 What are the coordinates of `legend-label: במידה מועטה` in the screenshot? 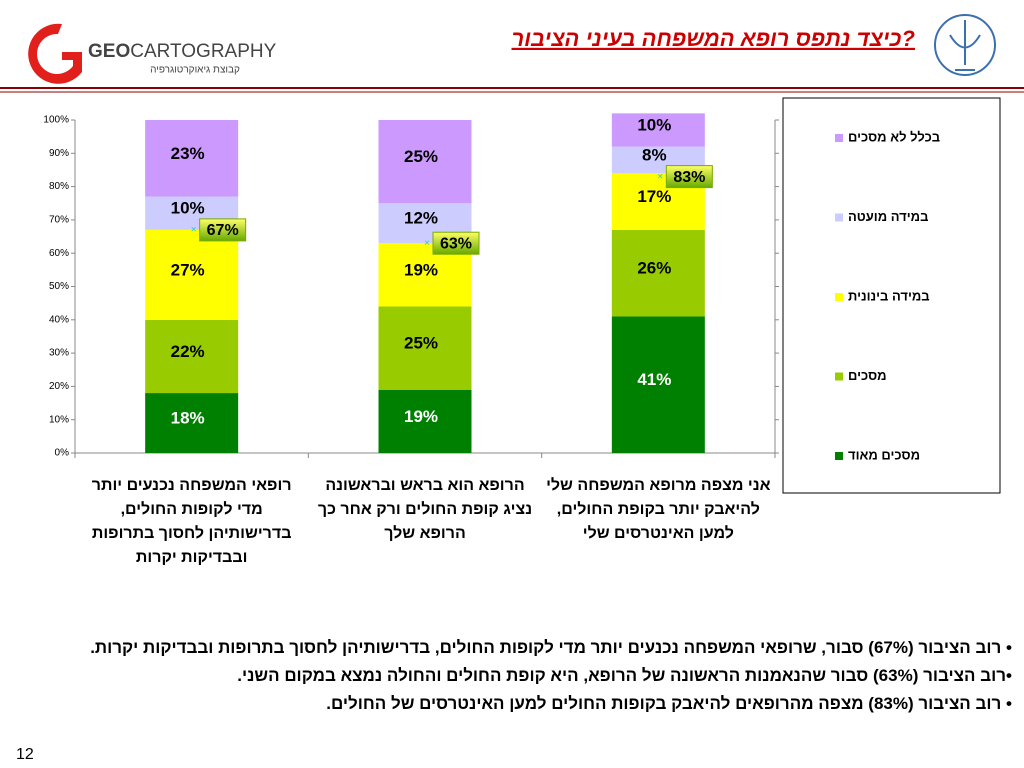 It's located at (888, 216).